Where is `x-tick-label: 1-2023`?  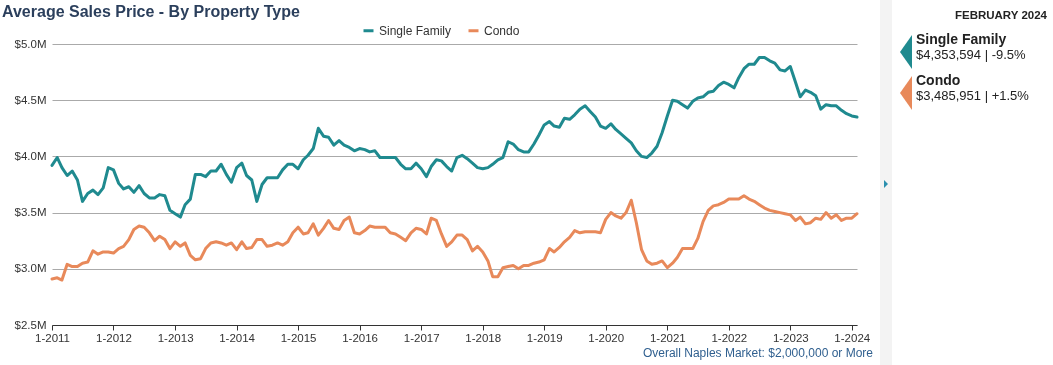
x-tick-label: 1-2023 is located at coordinates (790, 337).